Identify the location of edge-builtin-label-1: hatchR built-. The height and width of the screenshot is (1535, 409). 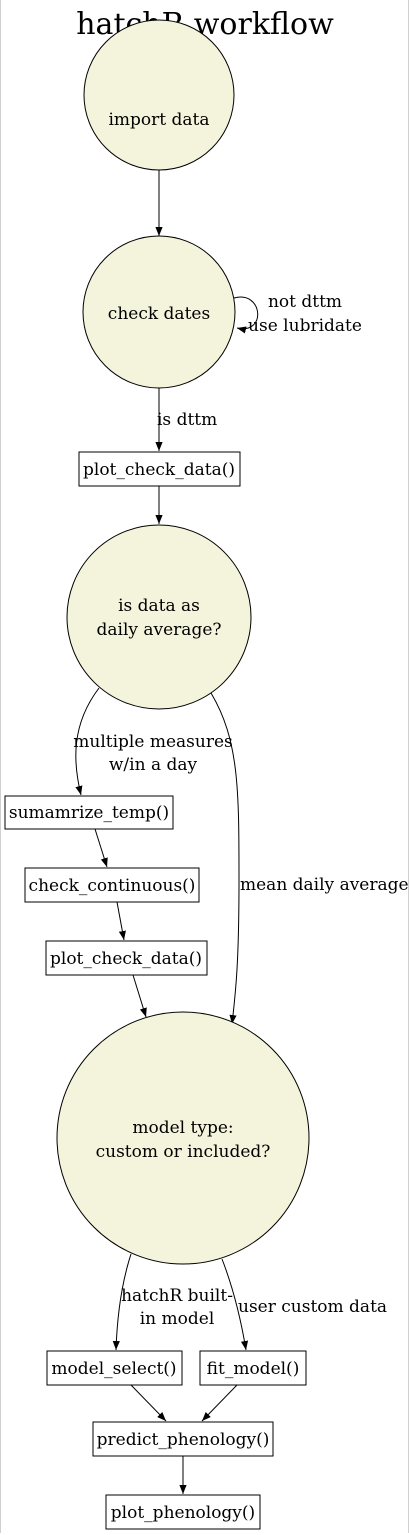
(177, 1296).